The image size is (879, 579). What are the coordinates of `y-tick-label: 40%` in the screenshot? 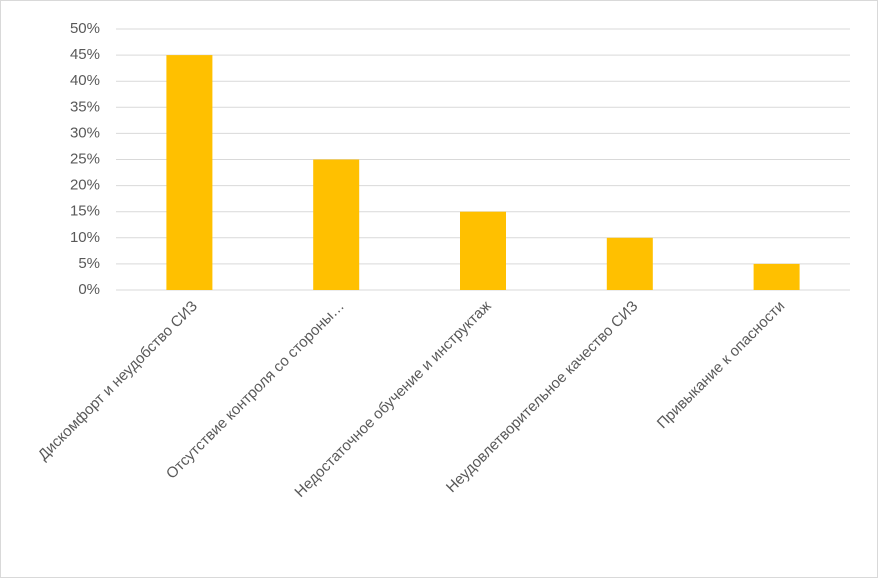 It's located at (85, 80).